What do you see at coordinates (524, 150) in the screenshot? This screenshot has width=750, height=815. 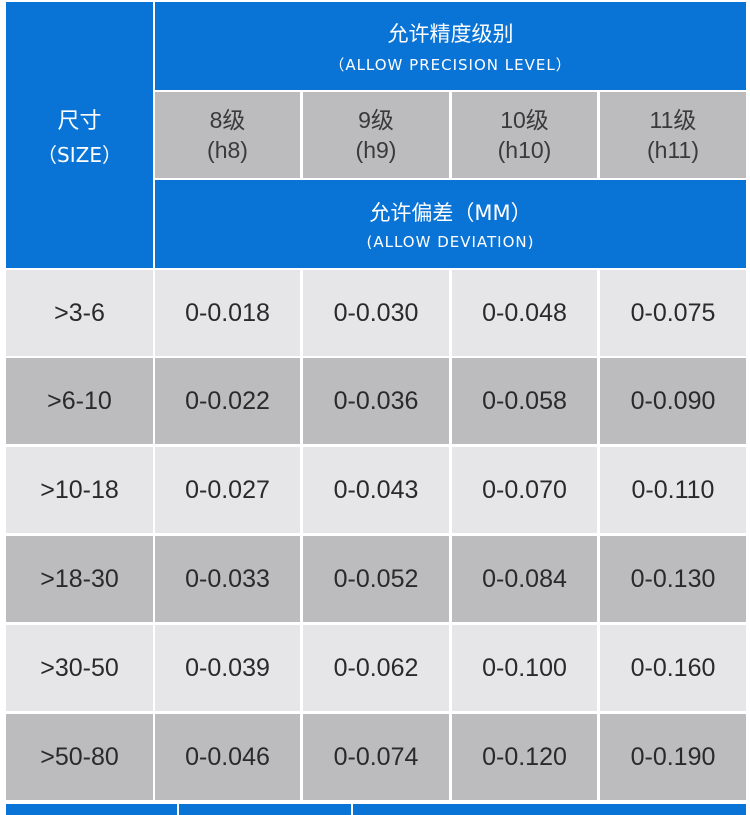 I see `level-code: (h10)` at bounding box center [524, 150].